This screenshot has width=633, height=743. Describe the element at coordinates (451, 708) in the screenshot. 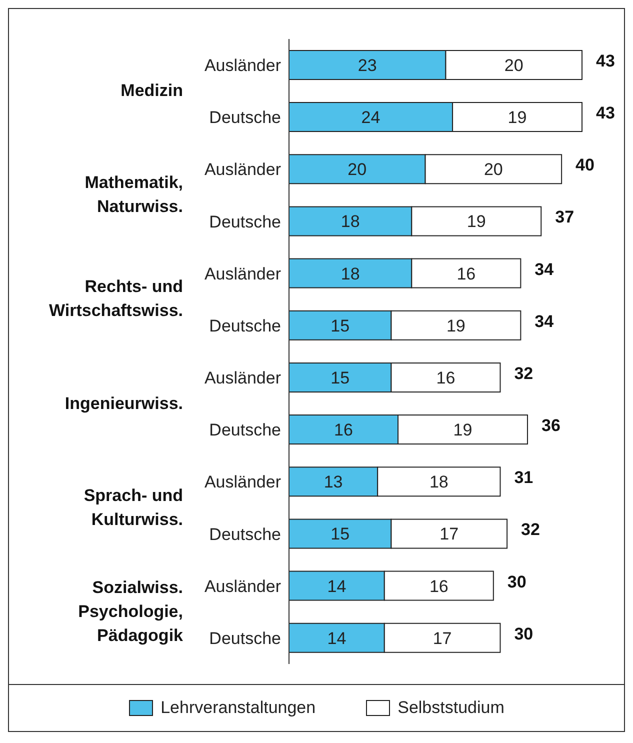

I see `legend-label: Selbststudium` at that location.